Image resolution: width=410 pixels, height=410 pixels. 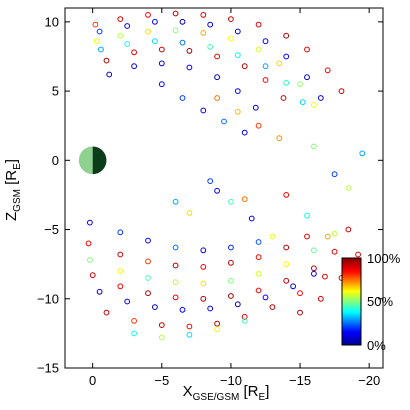 I want to click on y-tick-label: 0, so click(x=55, y=160).